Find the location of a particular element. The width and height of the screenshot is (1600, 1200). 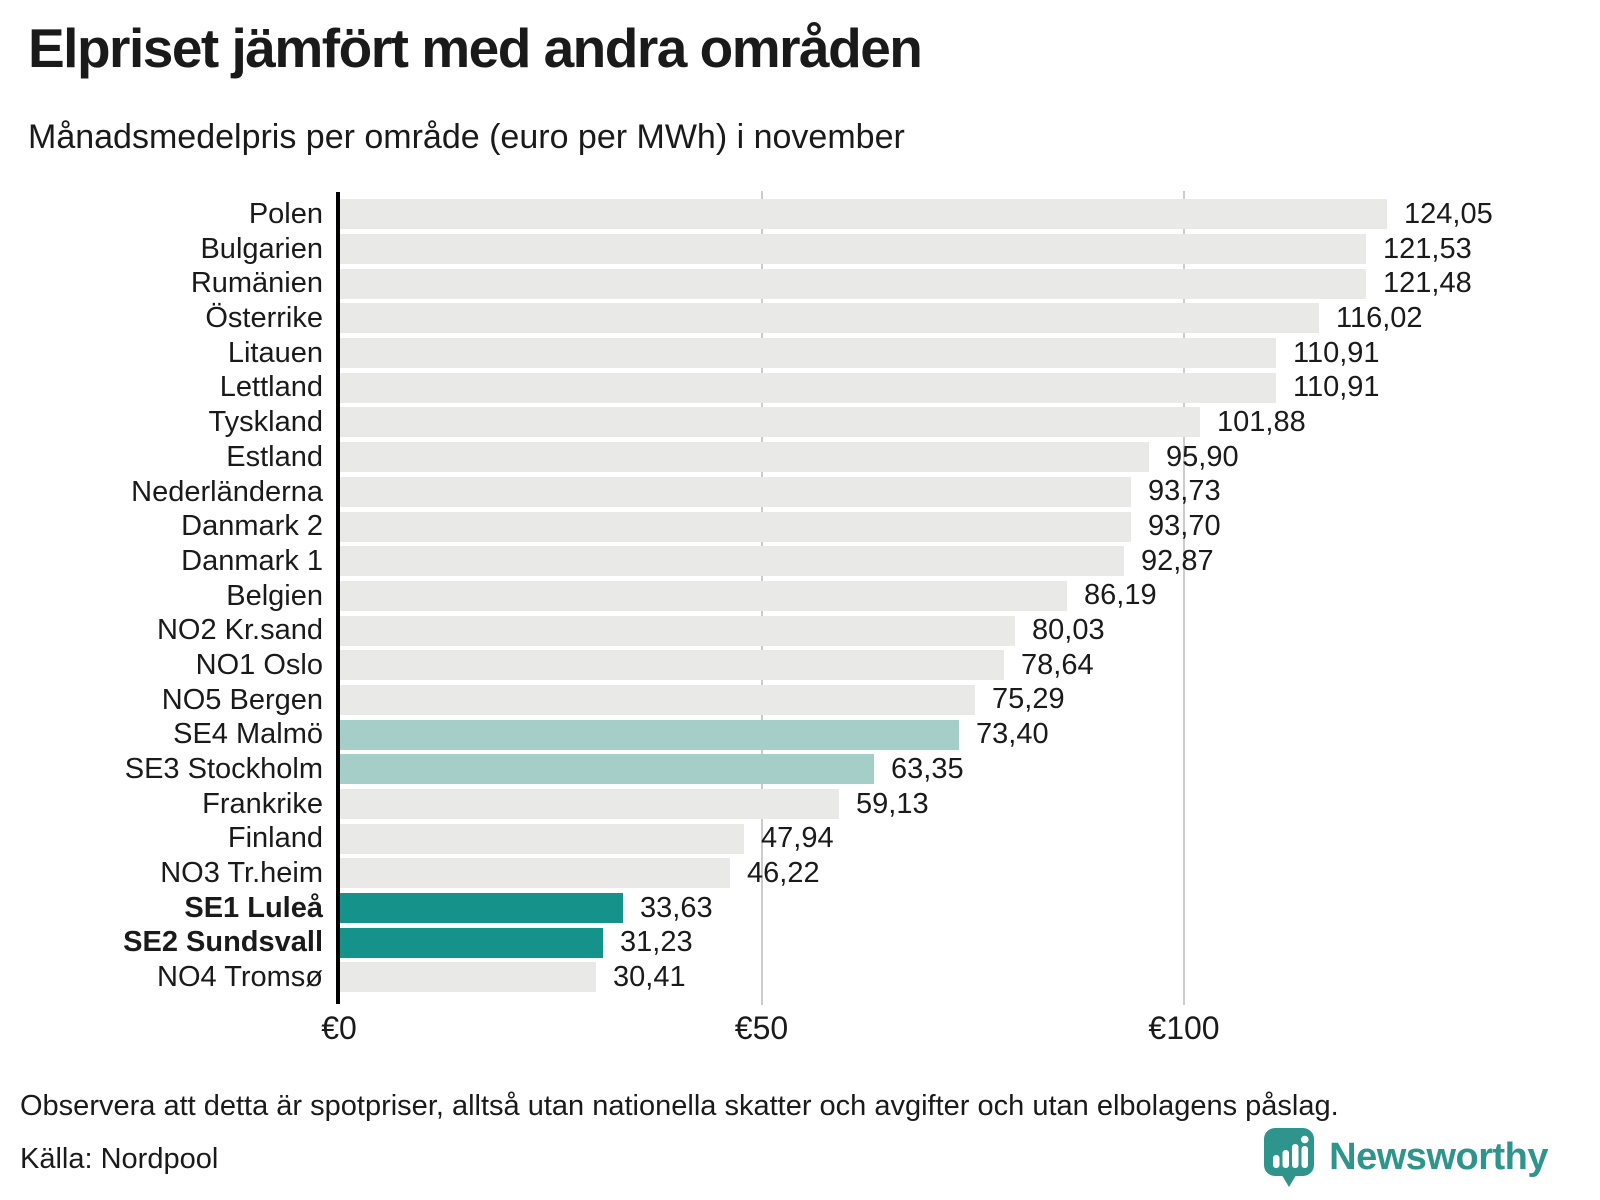

value-label: 121,53 is located at coordinates (1427, 248).